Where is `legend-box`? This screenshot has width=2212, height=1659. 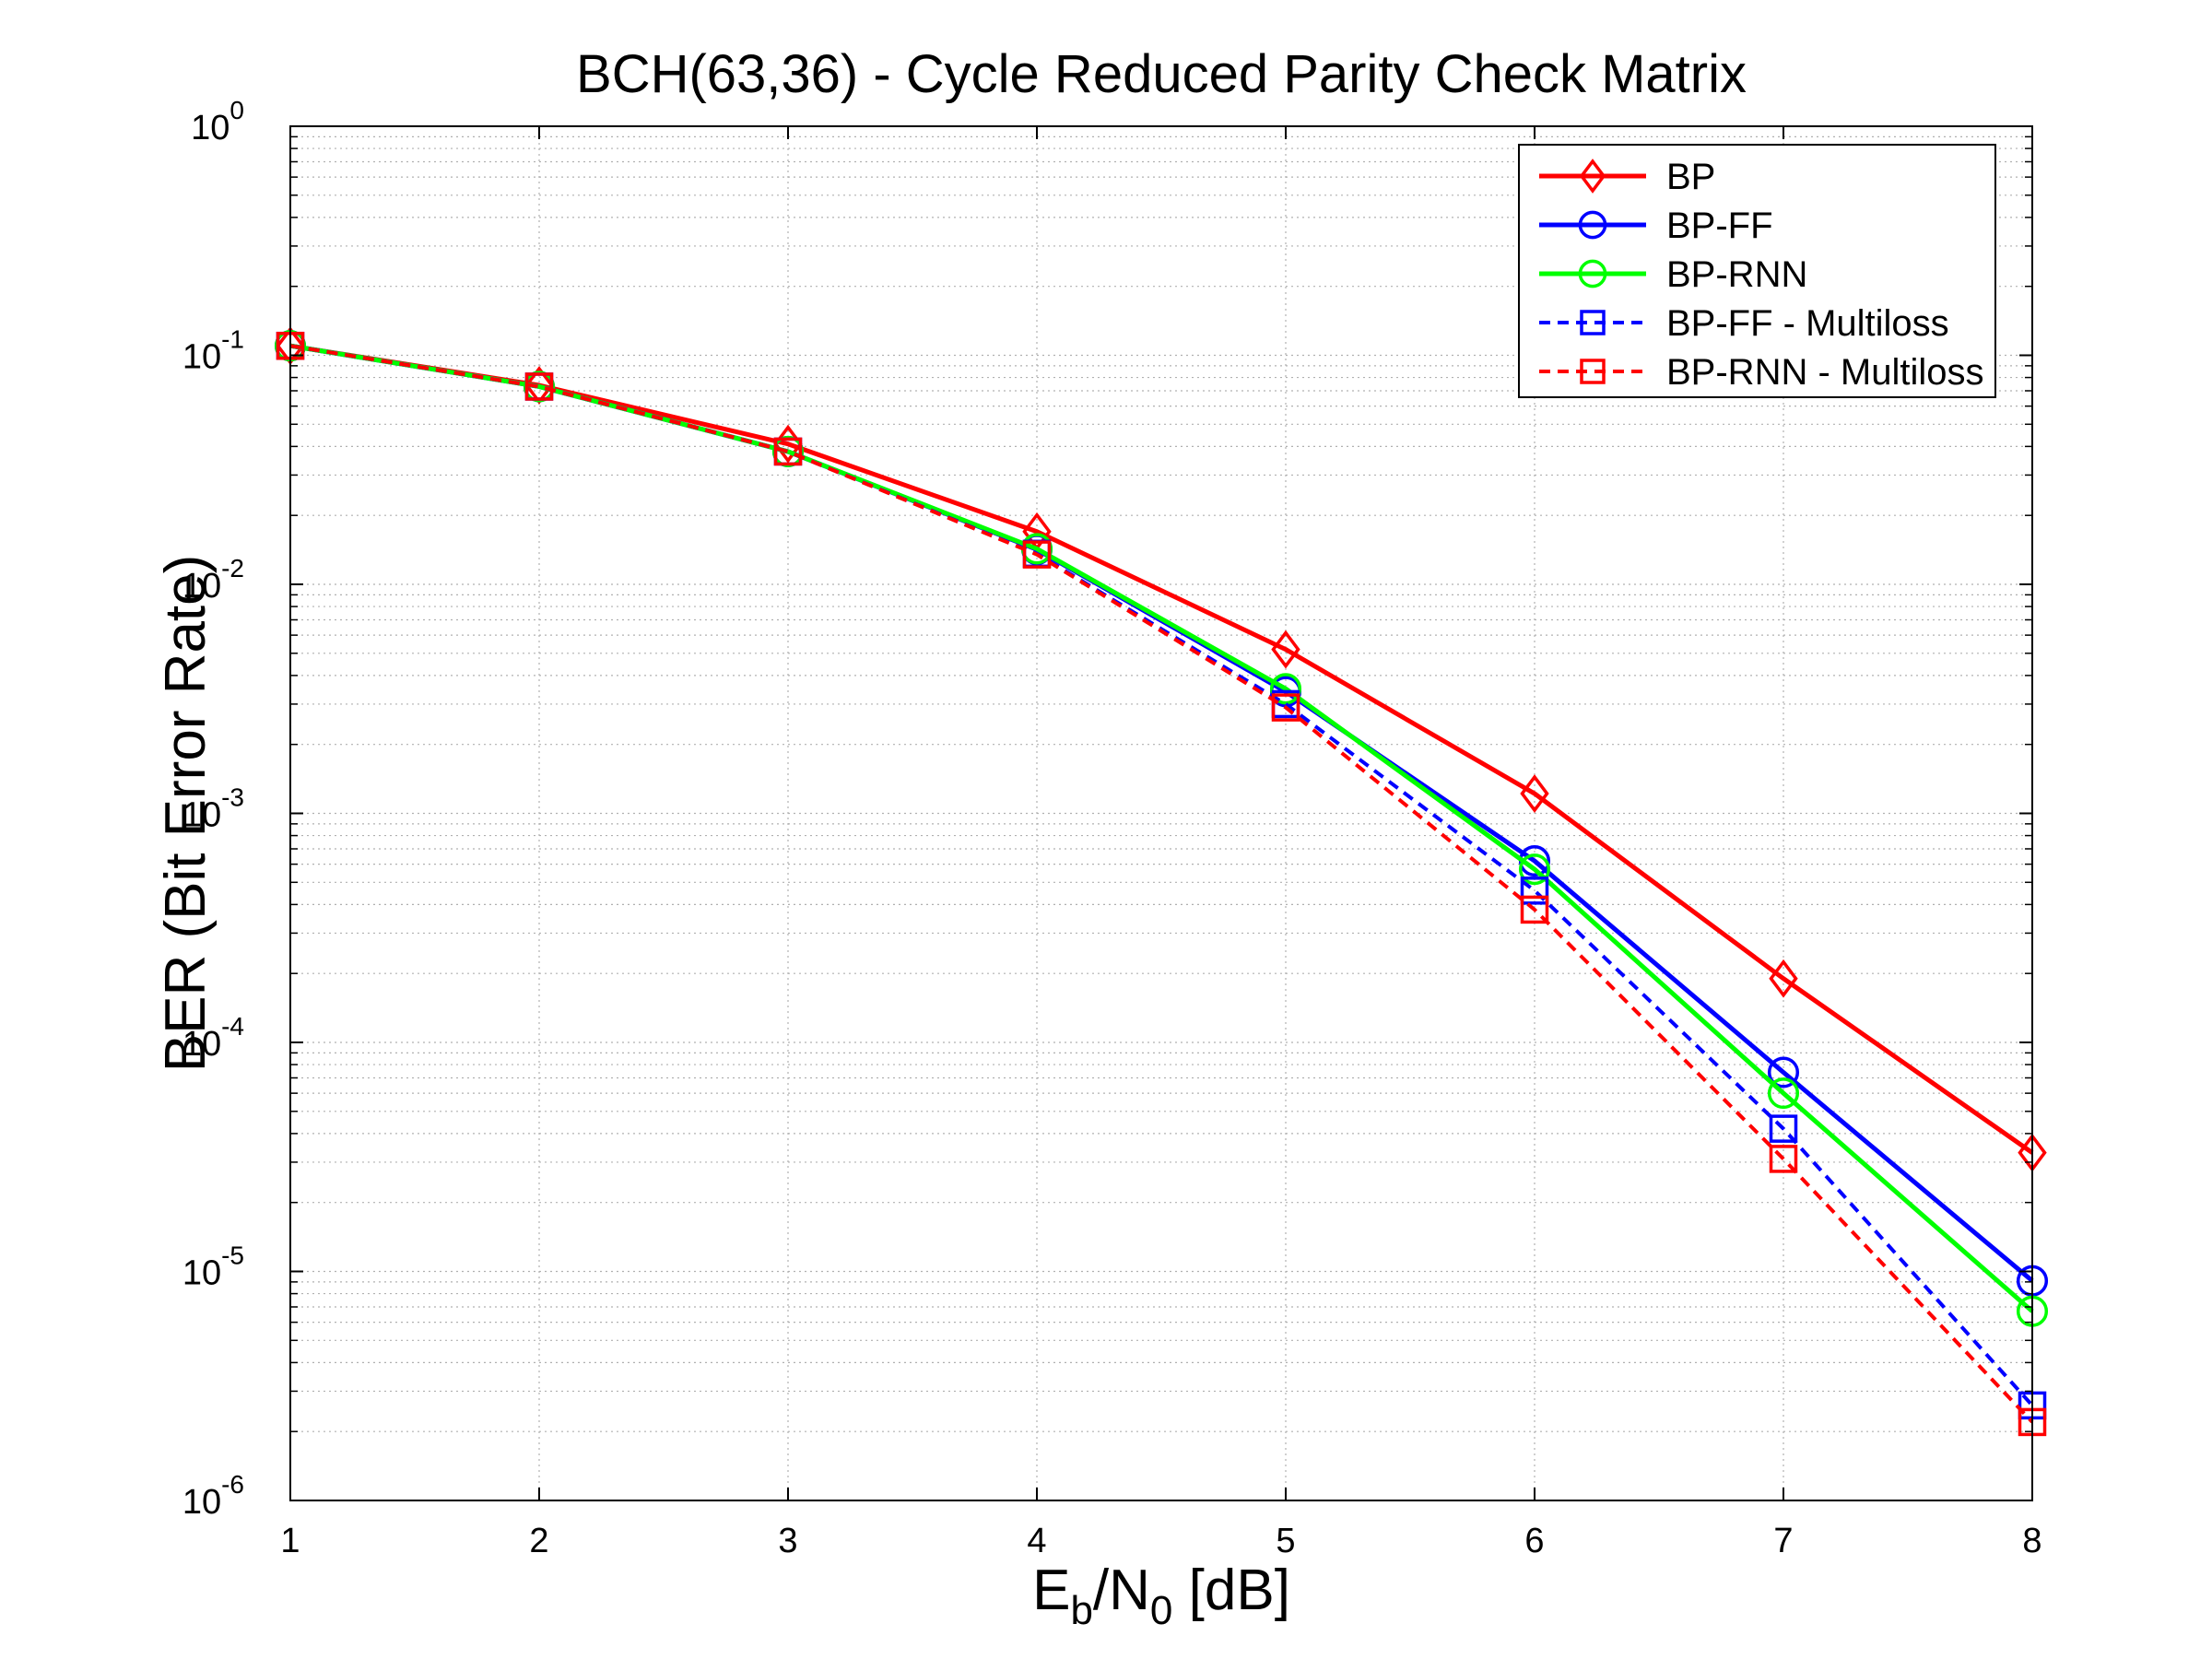
legend-box is located at coordinates (1757, 271).